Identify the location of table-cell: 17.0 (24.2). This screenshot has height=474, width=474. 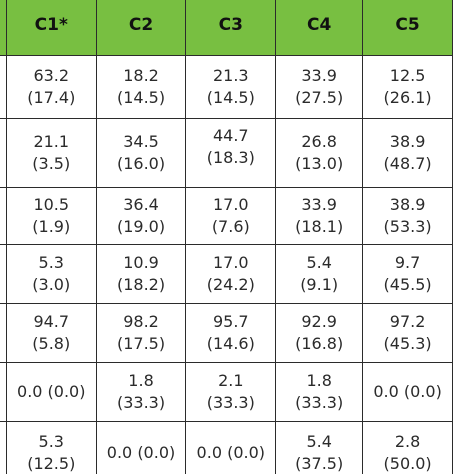
(231, 274).